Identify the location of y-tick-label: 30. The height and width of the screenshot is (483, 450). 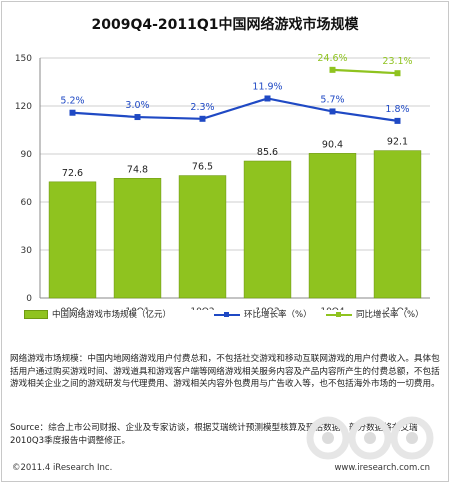
(27, 251).